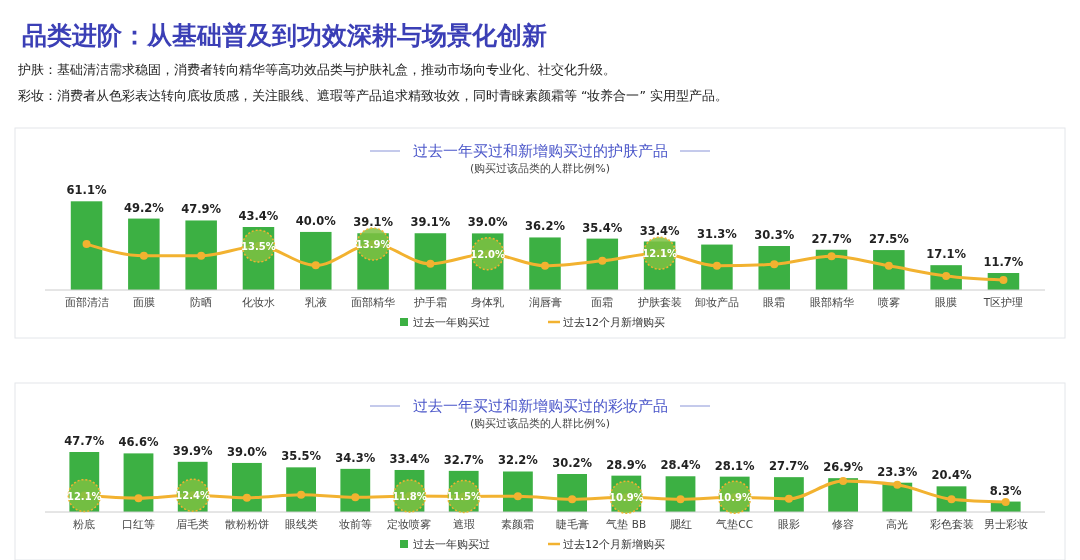  What do you see at coordinates (138, 524) in the screenshot?
I see `x-tick-label: 口红等` at bounding box center [138, 524].